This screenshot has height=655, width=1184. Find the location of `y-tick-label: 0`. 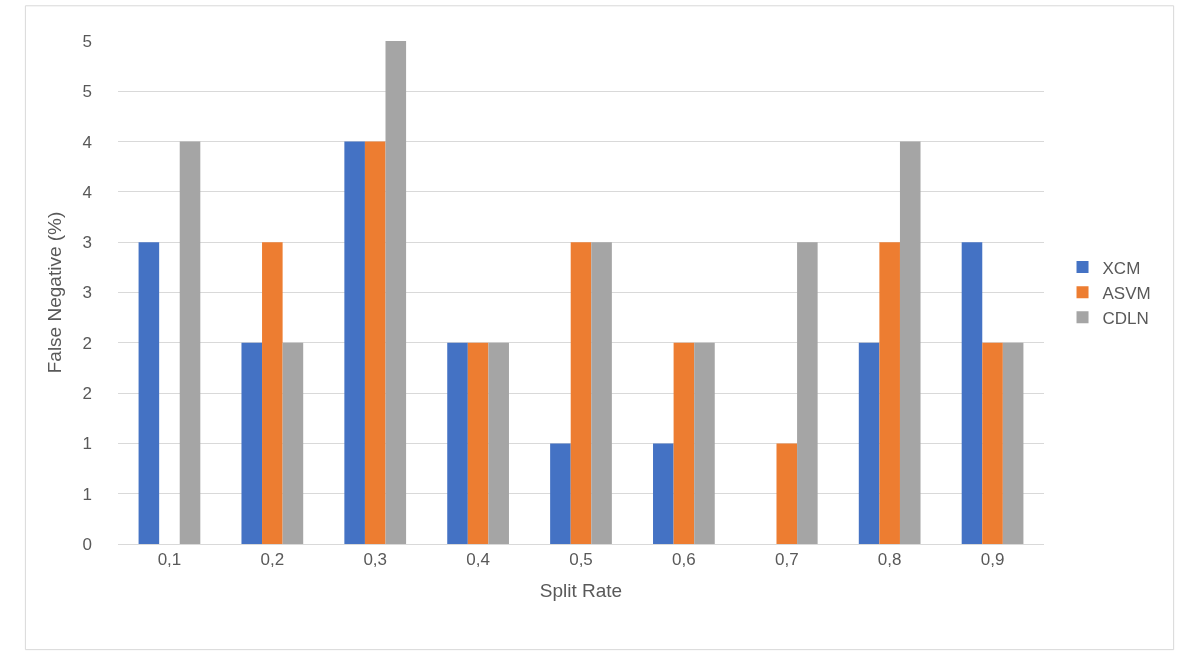

y-tick-label: 0 is located at coordinates (87, 544).